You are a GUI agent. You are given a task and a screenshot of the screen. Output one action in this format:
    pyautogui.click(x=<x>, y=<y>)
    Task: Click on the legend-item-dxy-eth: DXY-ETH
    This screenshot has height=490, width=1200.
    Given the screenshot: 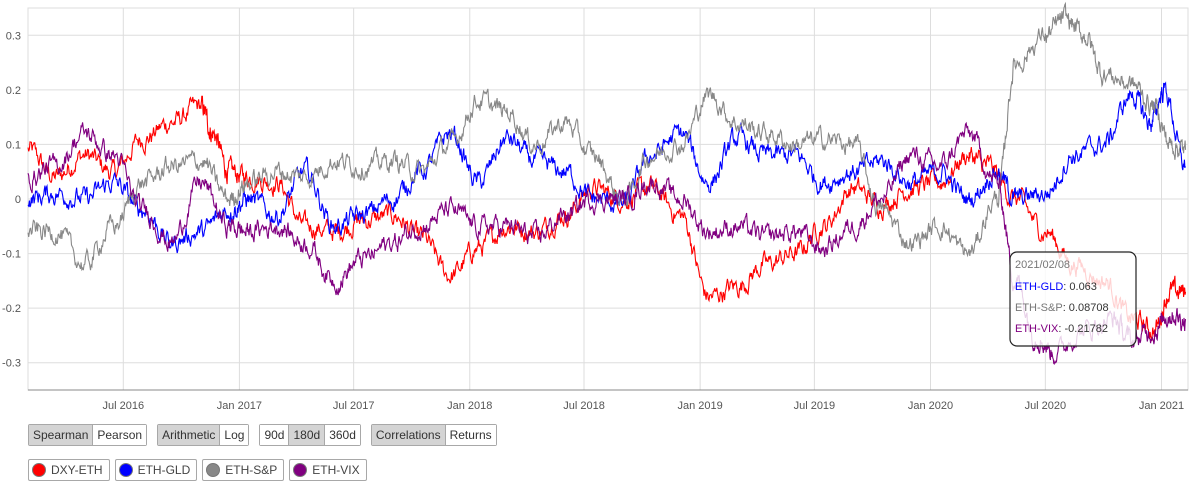 What is the action you would take?
    pyautogui.click(x=69, y=470)
    